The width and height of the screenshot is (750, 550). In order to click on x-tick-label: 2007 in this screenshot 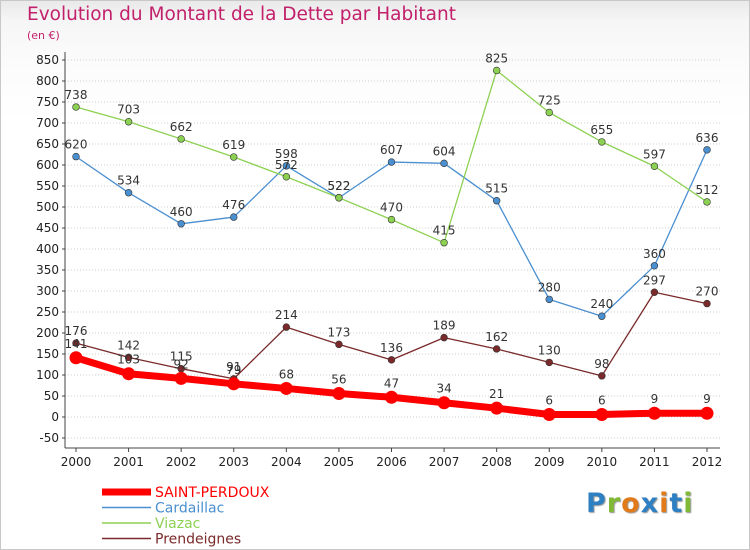, I will do `click(444, 462)`.